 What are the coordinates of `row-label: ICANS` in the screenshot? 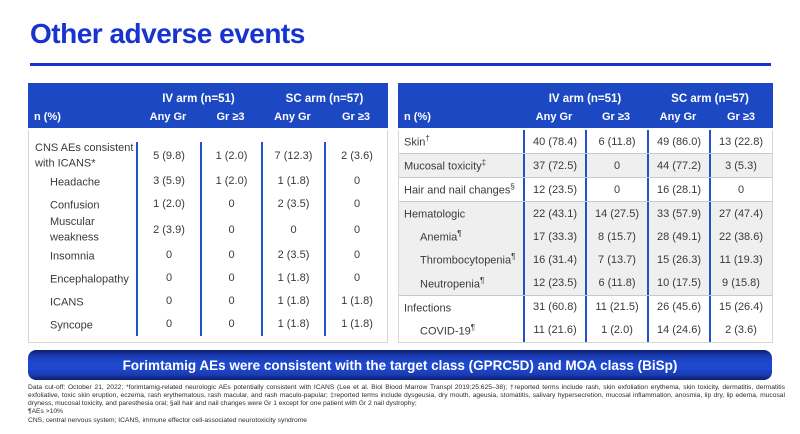 It's located at (67, 302).